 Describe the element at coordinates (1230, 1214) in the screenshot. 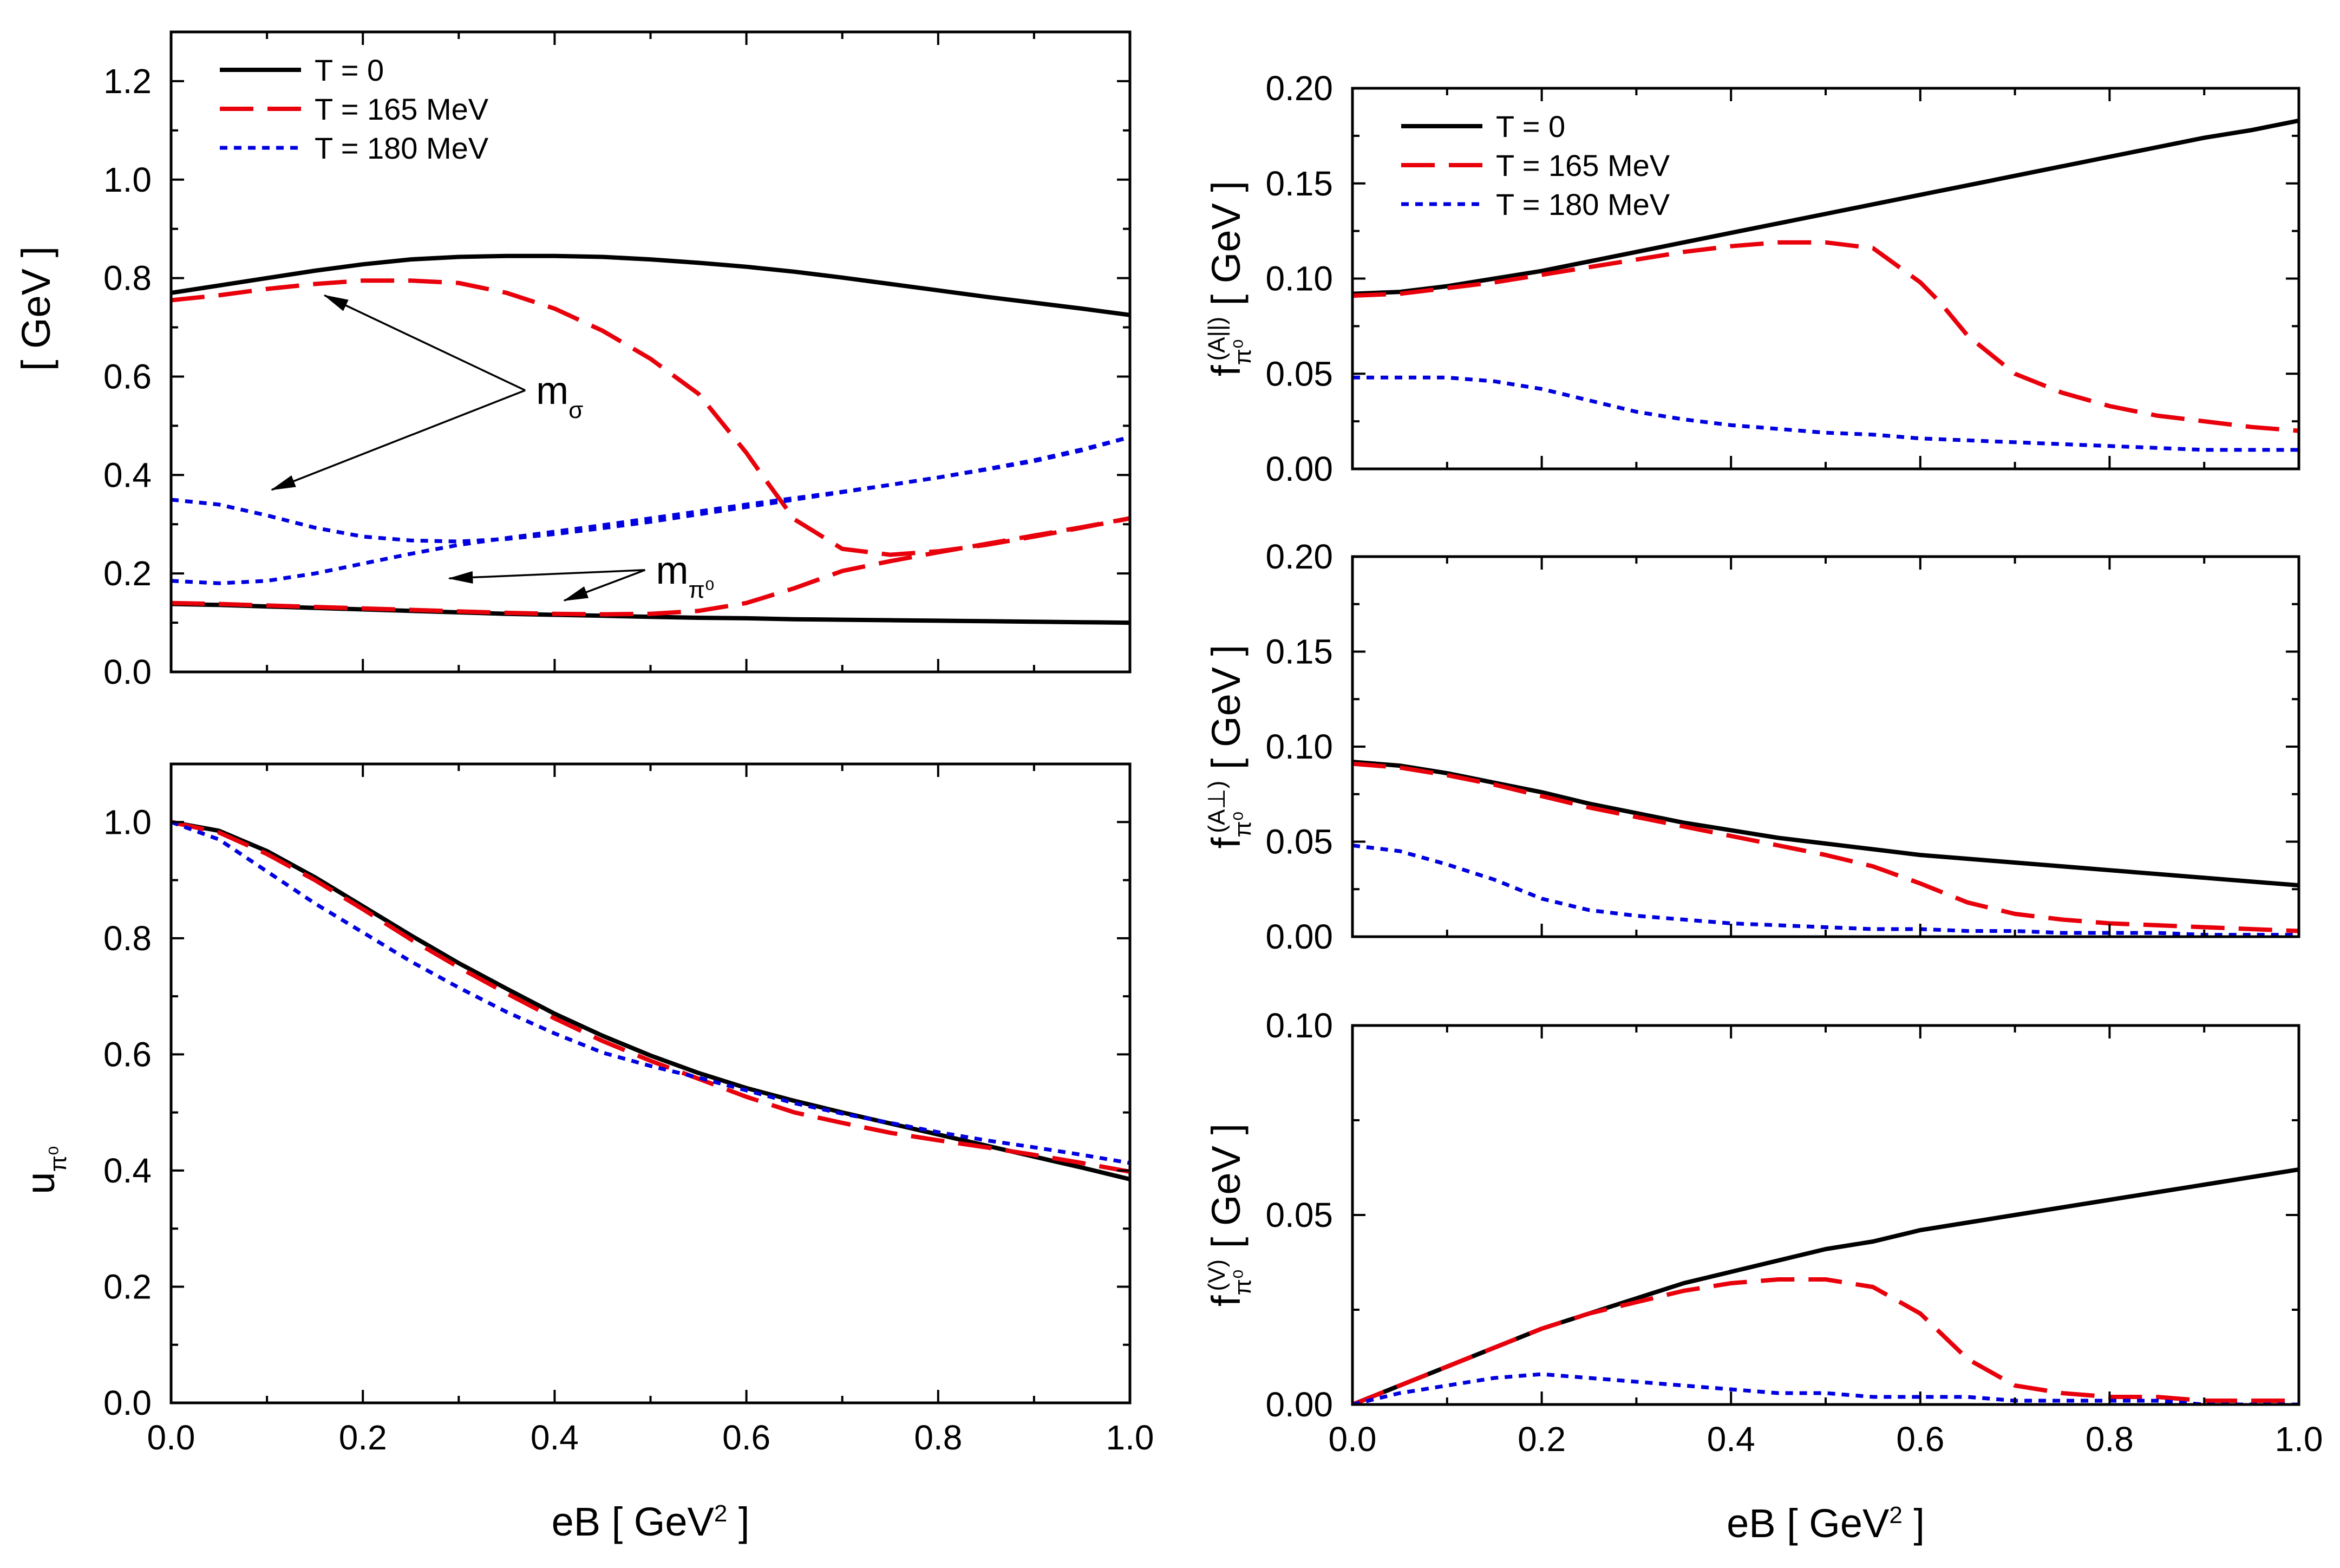

I see `y-axis-label: fπ⁰(V) [ GeV ]` at that location.